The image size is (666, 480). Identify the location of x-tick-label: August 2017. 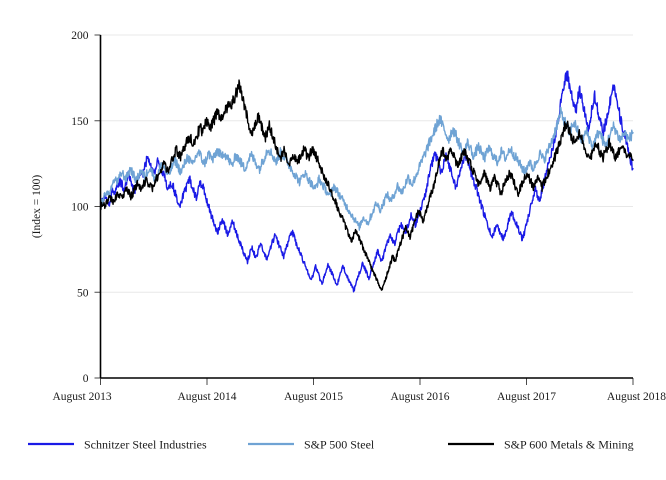
(526, 397).